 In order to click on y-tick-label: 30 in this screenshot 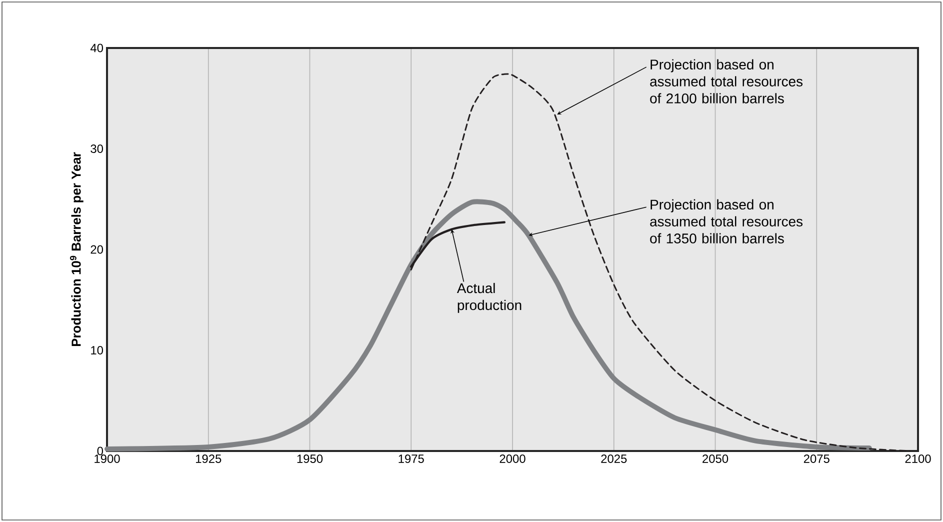, I will do `click(97, 148)`.